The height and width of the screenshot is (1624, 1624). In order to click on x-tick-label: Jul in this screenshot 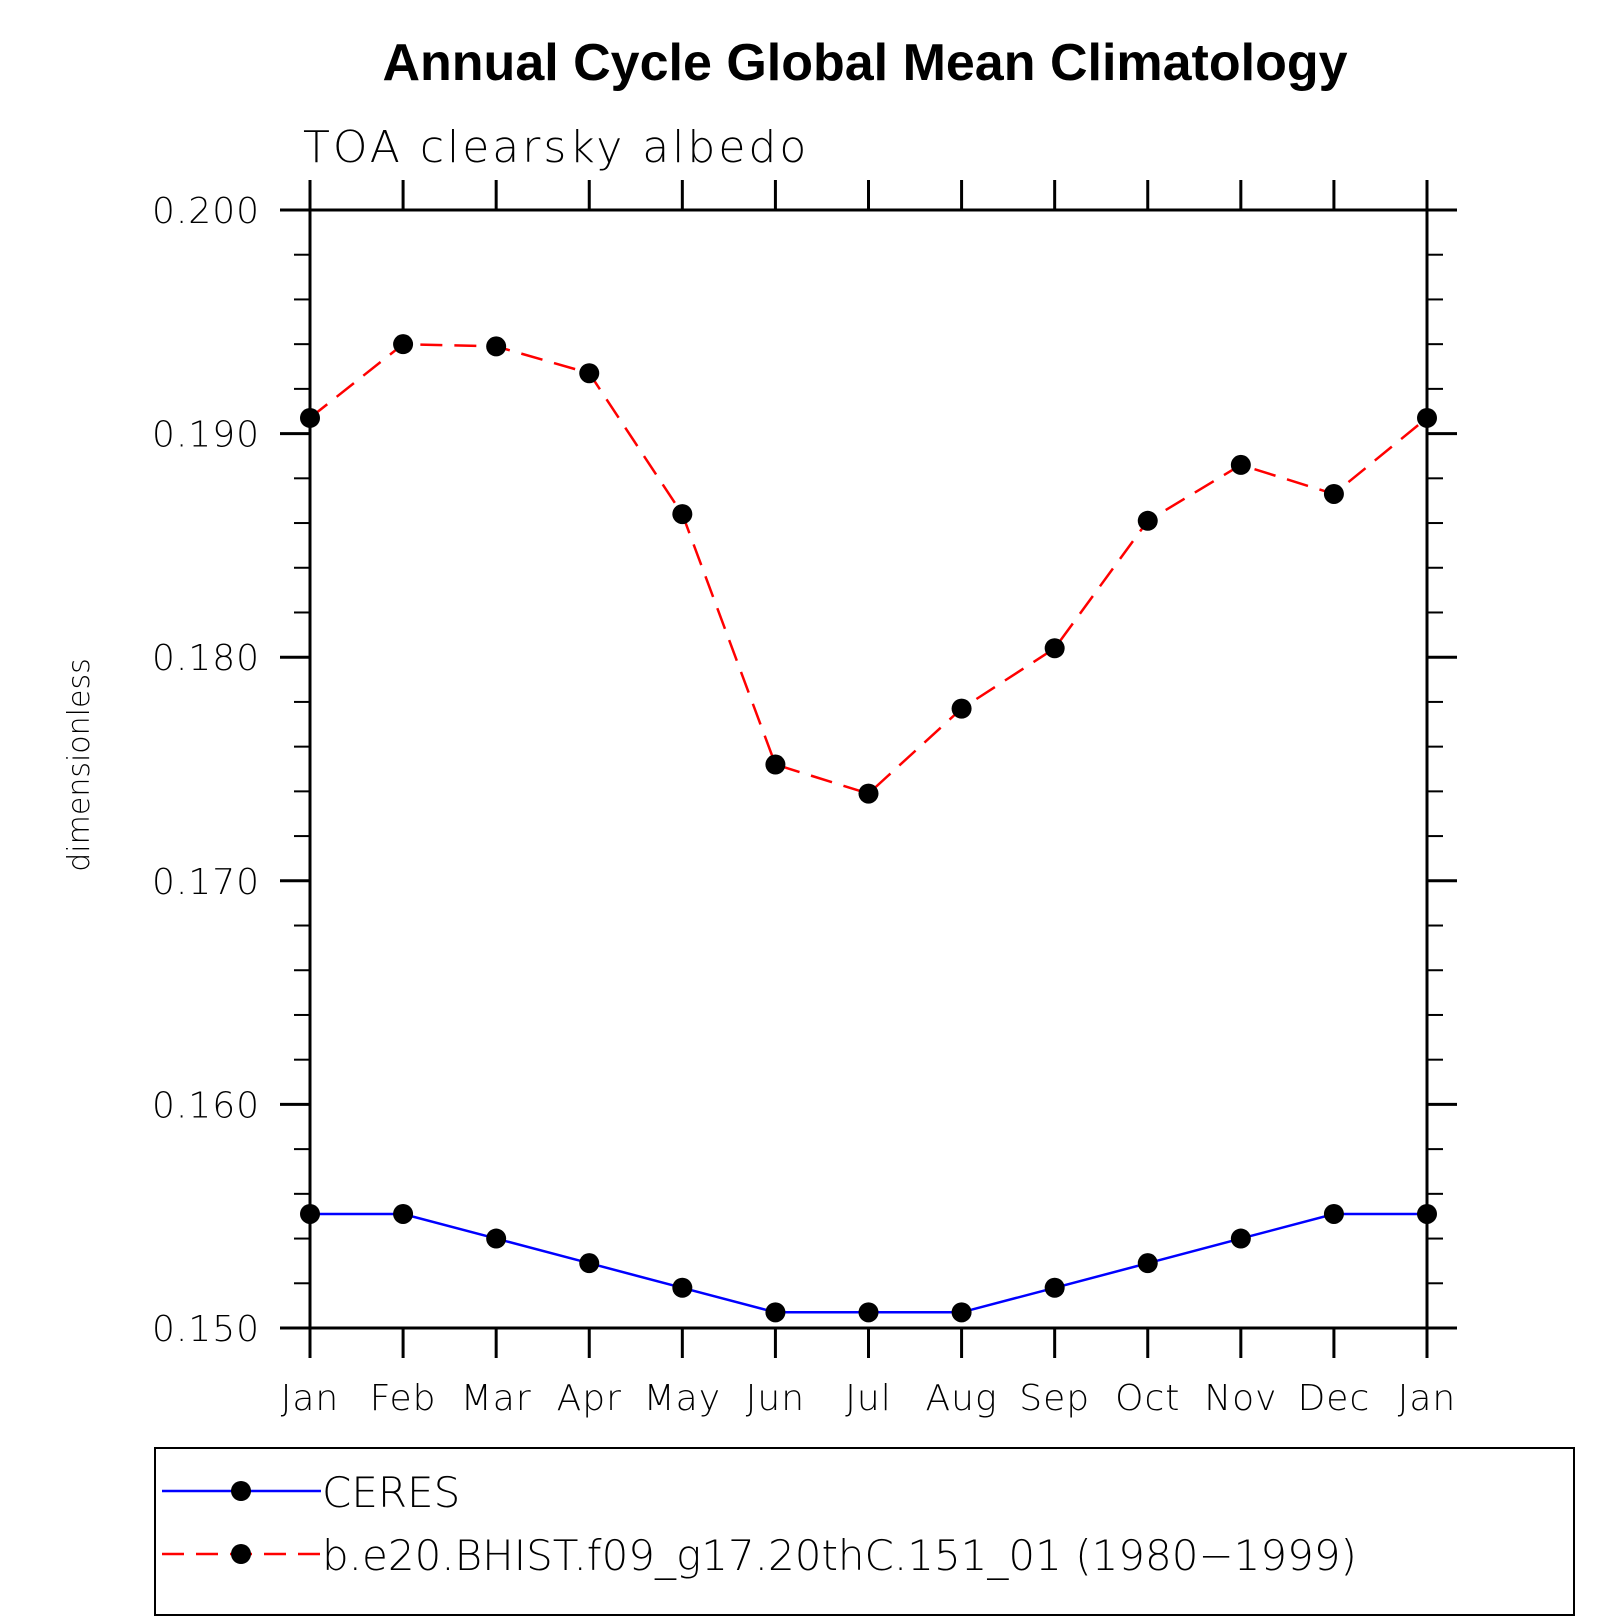, I will do `click(868, 1398)`.